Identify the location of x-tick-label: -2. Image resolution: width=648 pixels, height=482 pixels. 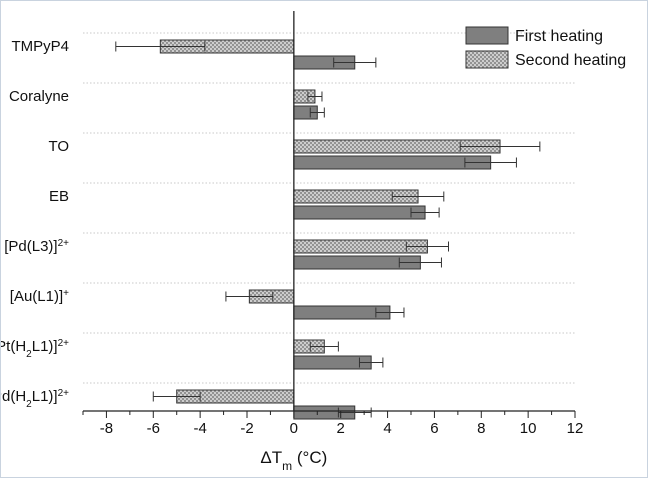
(246, 428).